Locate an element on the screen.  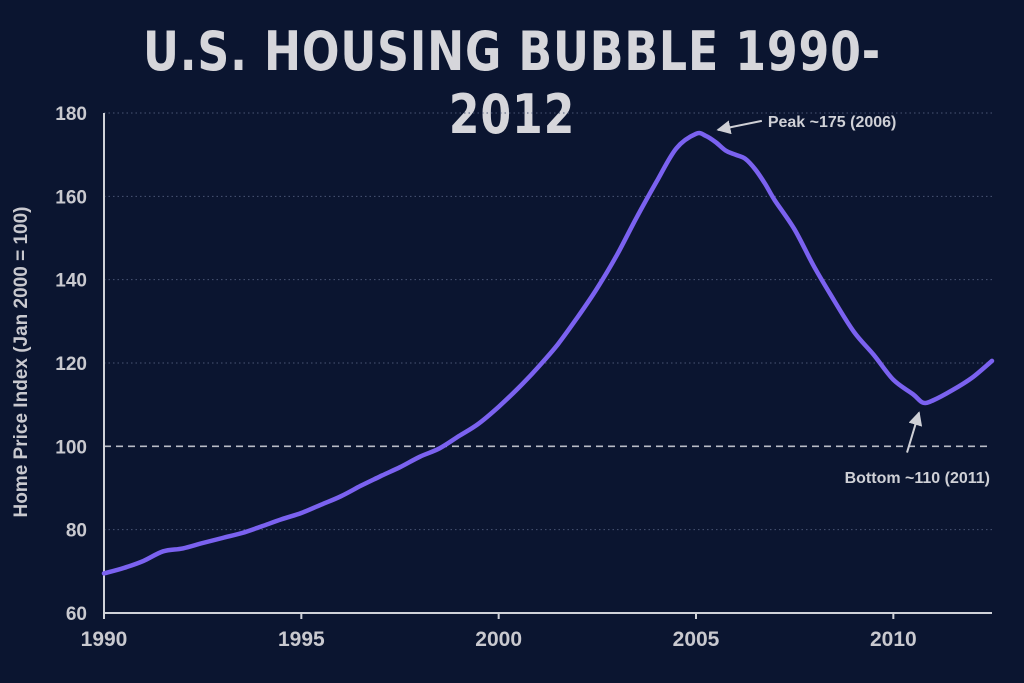
bottom-annotation-label: Bottom ~110 (2011) is located at coordinates (917, 478).